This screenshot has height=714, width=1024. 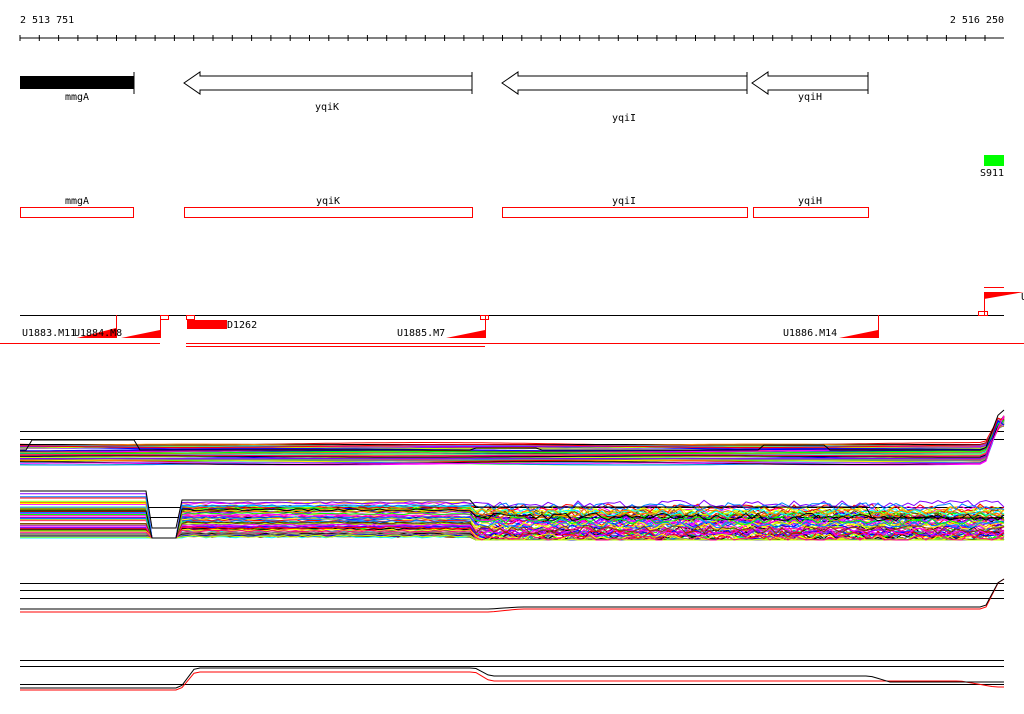 I want to click on transcript-label-U1884: U1884.M8, so click(x=98, y=333).